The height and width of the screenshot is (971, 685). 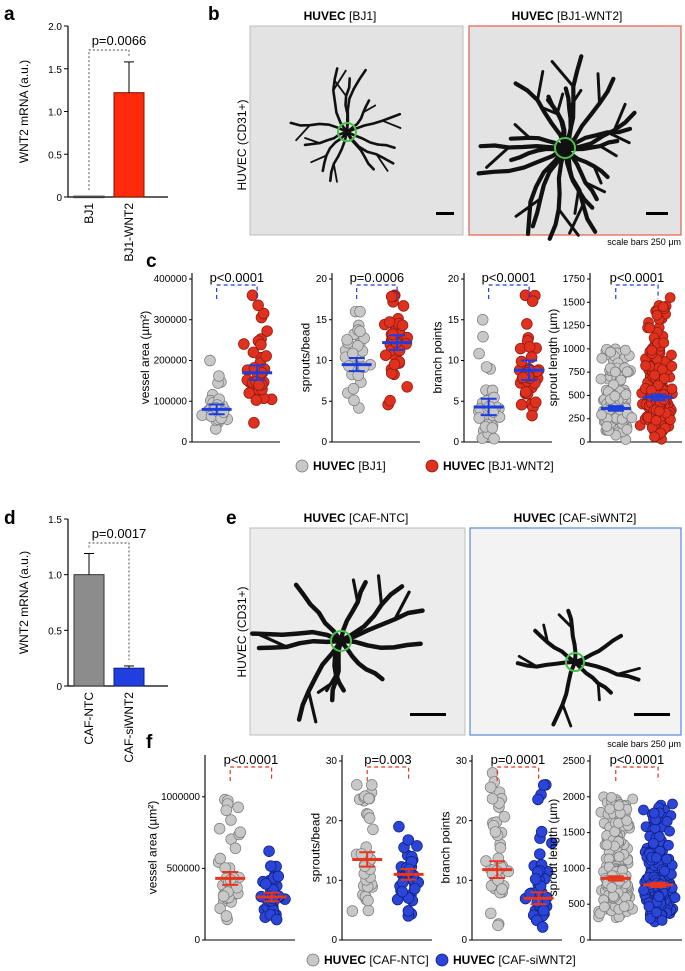 What do you see at coordinates (519, 466) in the screenshot?
I see `legend-c-item-b-rest: [BJ1-WNT2]` at bounding box center [519, 466].